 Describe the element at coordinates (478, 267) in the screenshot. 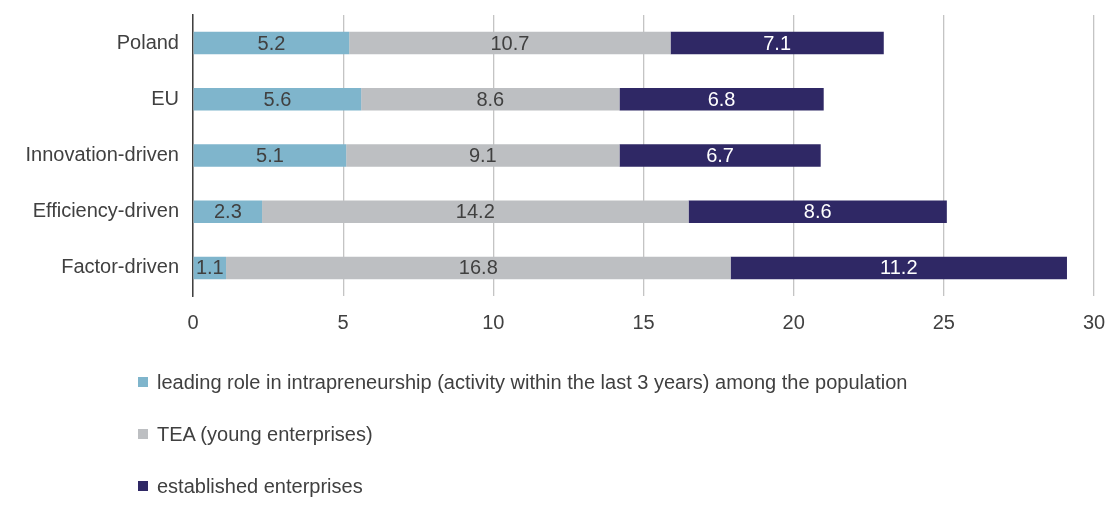

I see `data-label: 16.8` at that location.